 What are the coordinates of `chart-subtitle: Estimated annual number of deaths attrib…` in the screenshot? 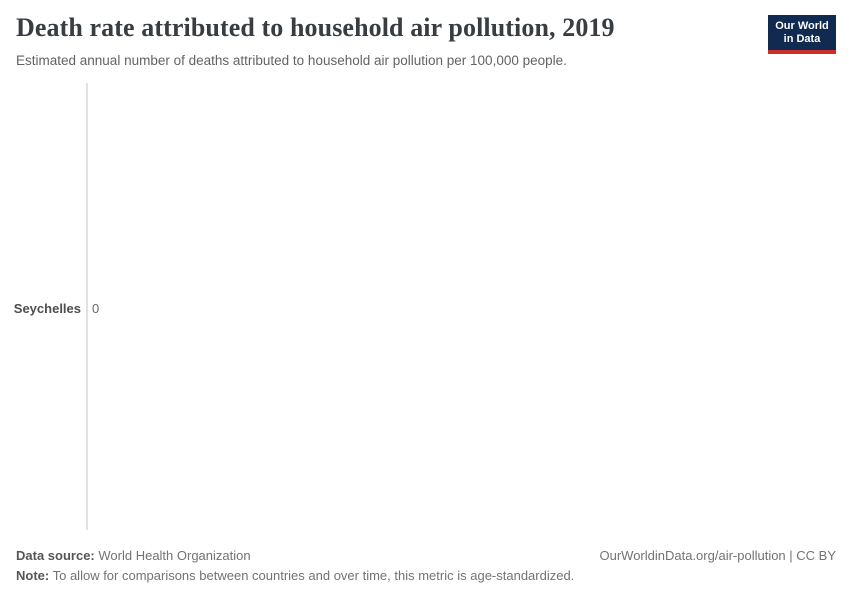 It's located at (291, 60).